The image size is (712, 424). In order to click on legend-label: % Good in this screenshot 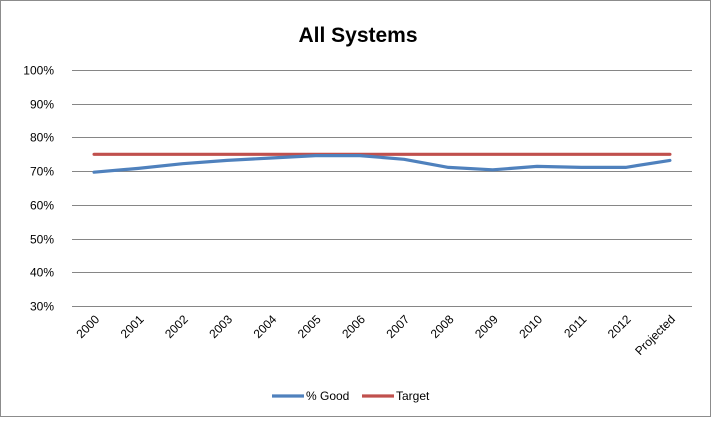, I will do `click(327, 396)`.